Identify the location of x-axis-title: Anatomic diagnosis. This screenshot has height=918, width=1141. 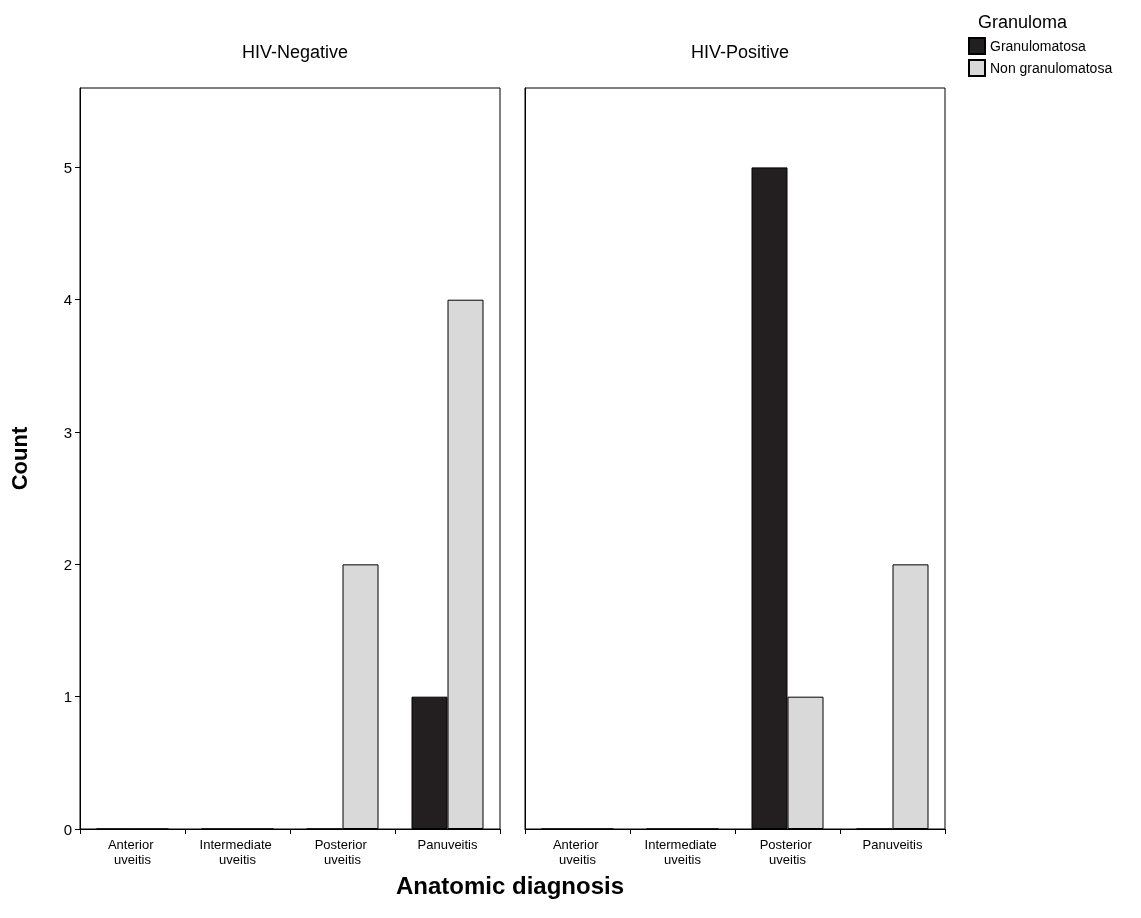
(509, 886).